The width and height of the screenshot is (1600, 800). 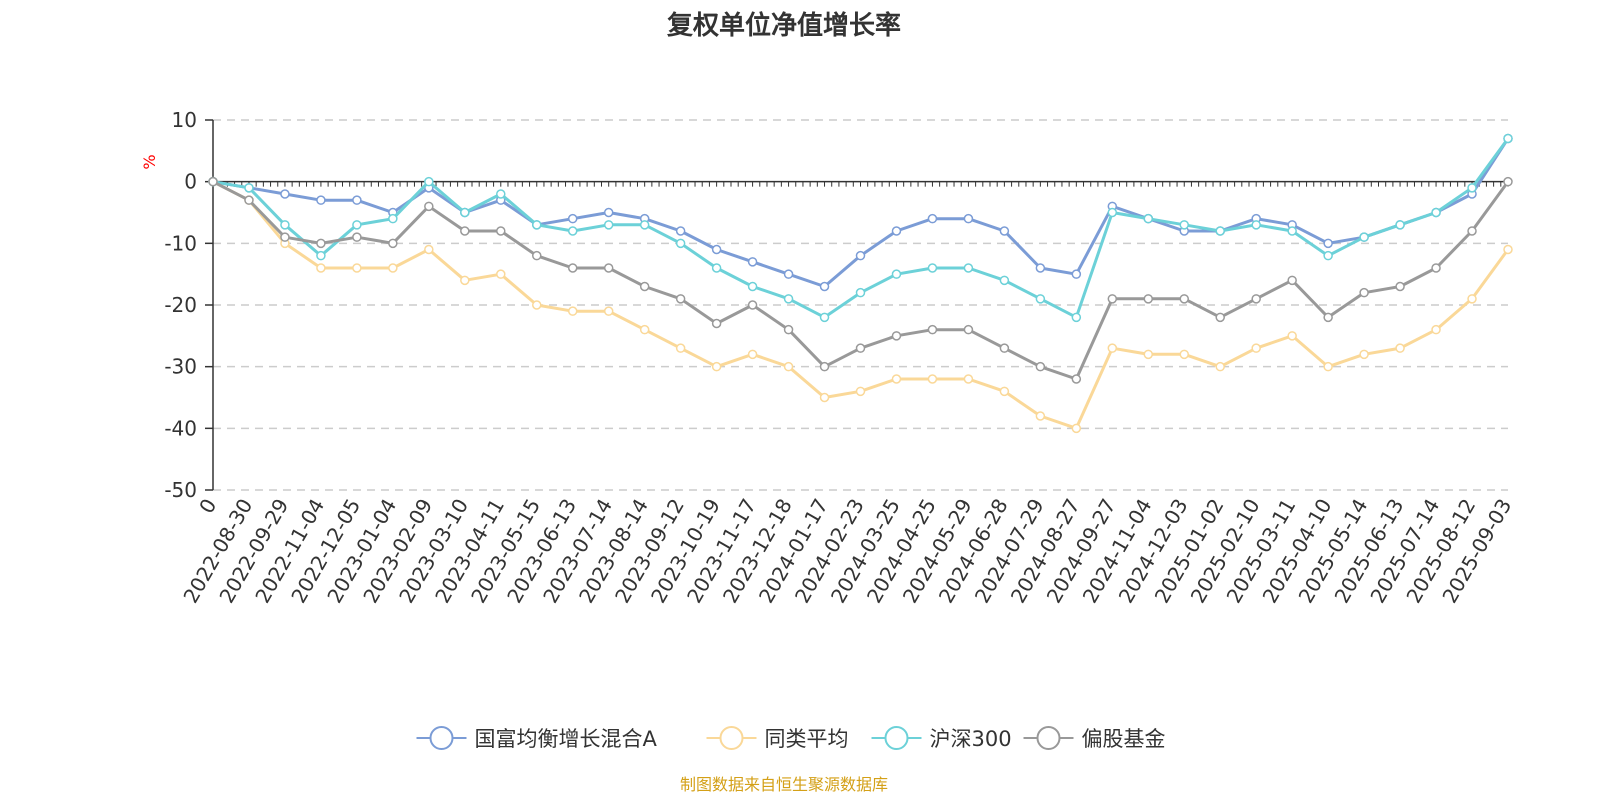 I want to click on y-tick-label: 0, so click(x=190, y=182).